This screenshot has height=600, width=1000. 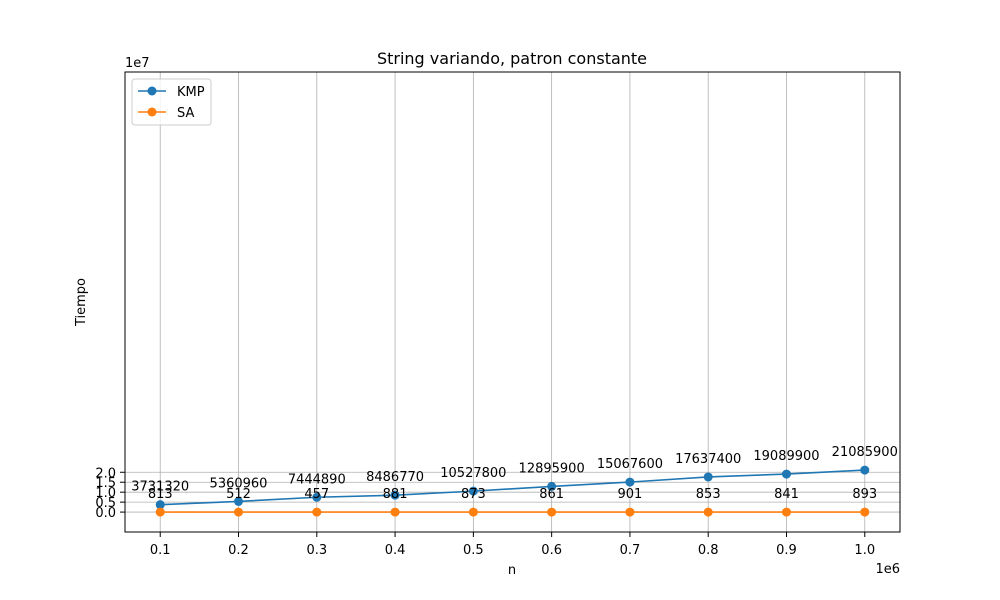 What do you see at coordinates (864, 494) in the screenshot?
I see `data-label-sa: 893` at bounding box center [864, 494].